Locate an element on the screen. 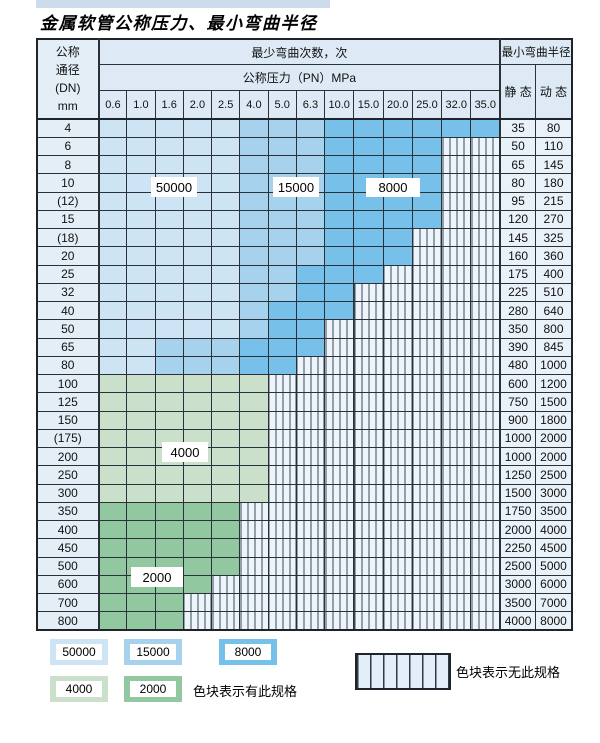 This screenshot has height=743, width=600. dynamic-value-cell: 8000 is located at coordinates (554, 621).